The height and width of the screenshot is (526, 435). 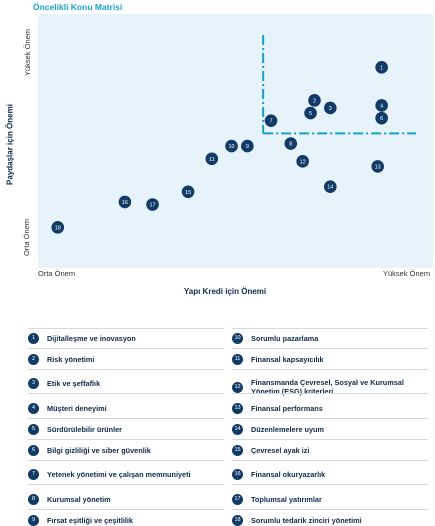 What do you see at coordinates (310, 113) in the screenshot?
I see `data-point-5: 5` at bounding box center [310, 113].